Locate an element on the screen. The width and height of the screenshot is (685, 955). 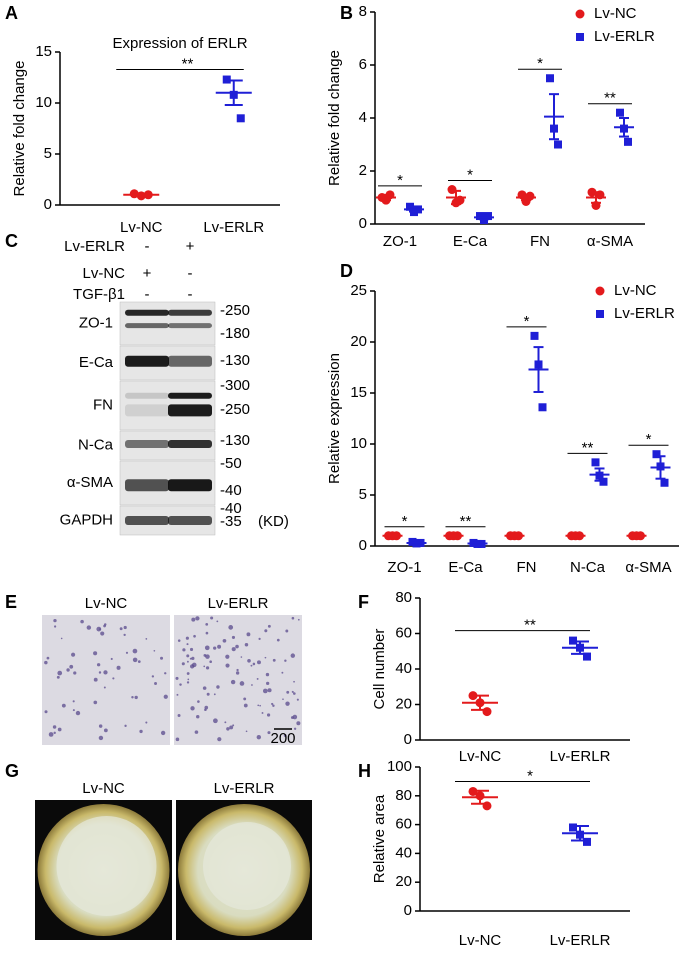
y-tick-label: 80 is located at coordinates (403, 597).